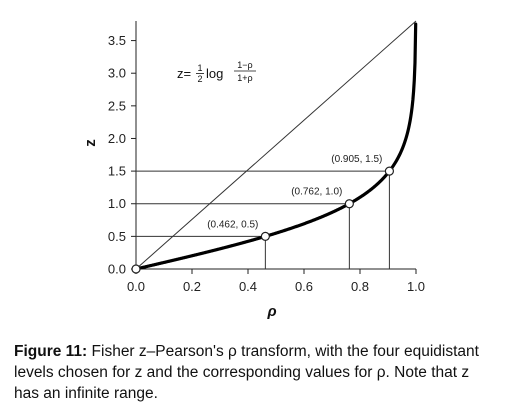  I want to click on y-tick-label-4: 2.0, so click(117, 138).